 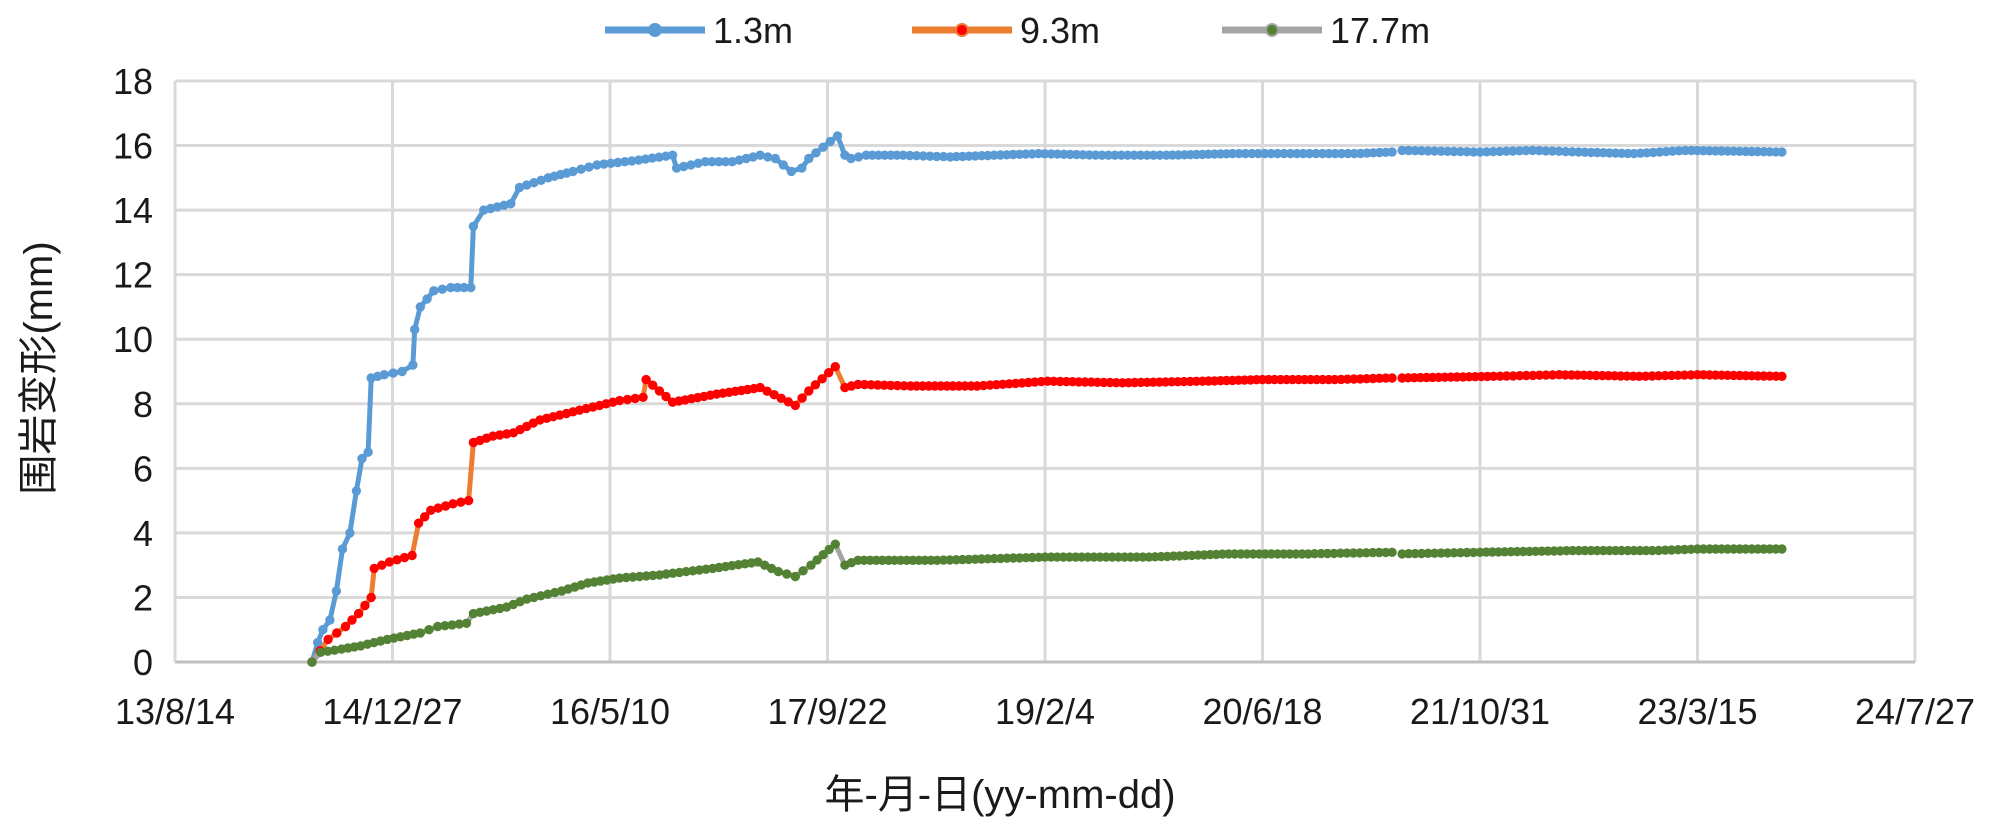 What do you see at coordinates (143, 597) in the screenshot?
I see `y-tick-label: 2` at bounding box center [143, 597].